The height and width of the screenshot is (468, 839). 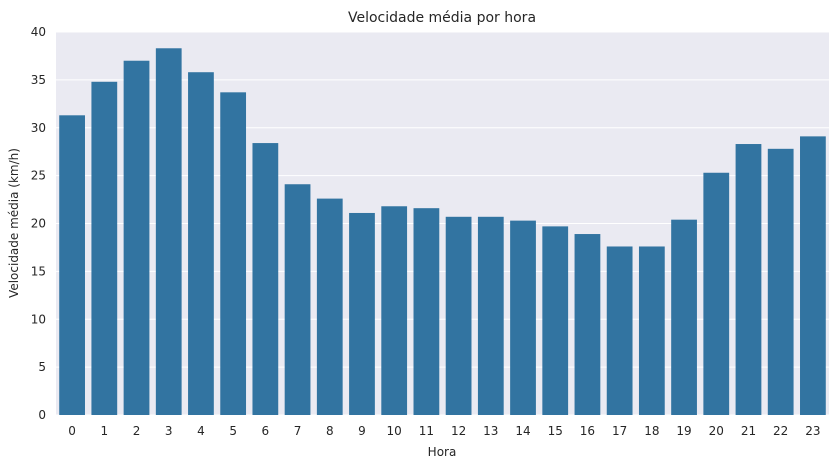 What do you see at coordinates (683, 431) in the screenshot?
I see `x-tick-label: 19` at bounding box center [683, 431].